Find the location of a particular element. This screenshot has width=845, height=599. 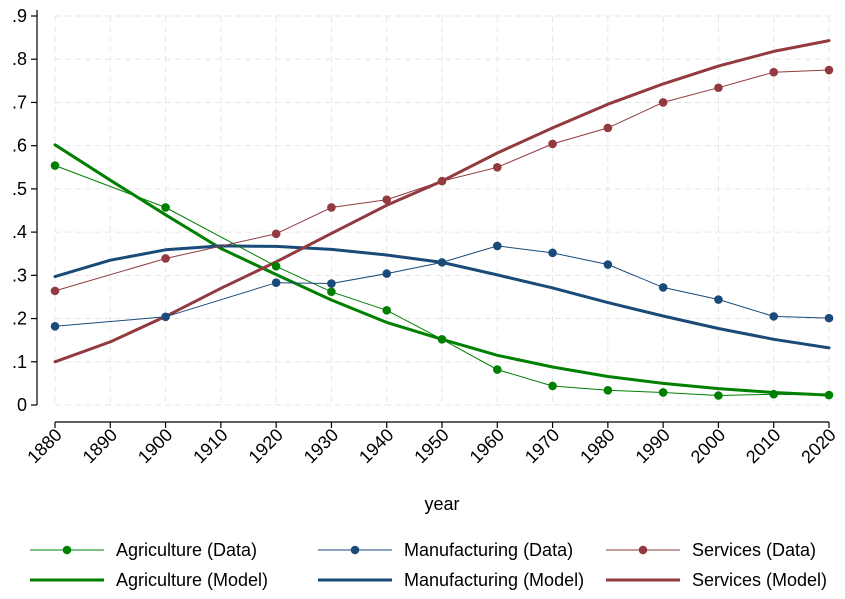

x-axis-title: year is located at coordinates (441, 504).